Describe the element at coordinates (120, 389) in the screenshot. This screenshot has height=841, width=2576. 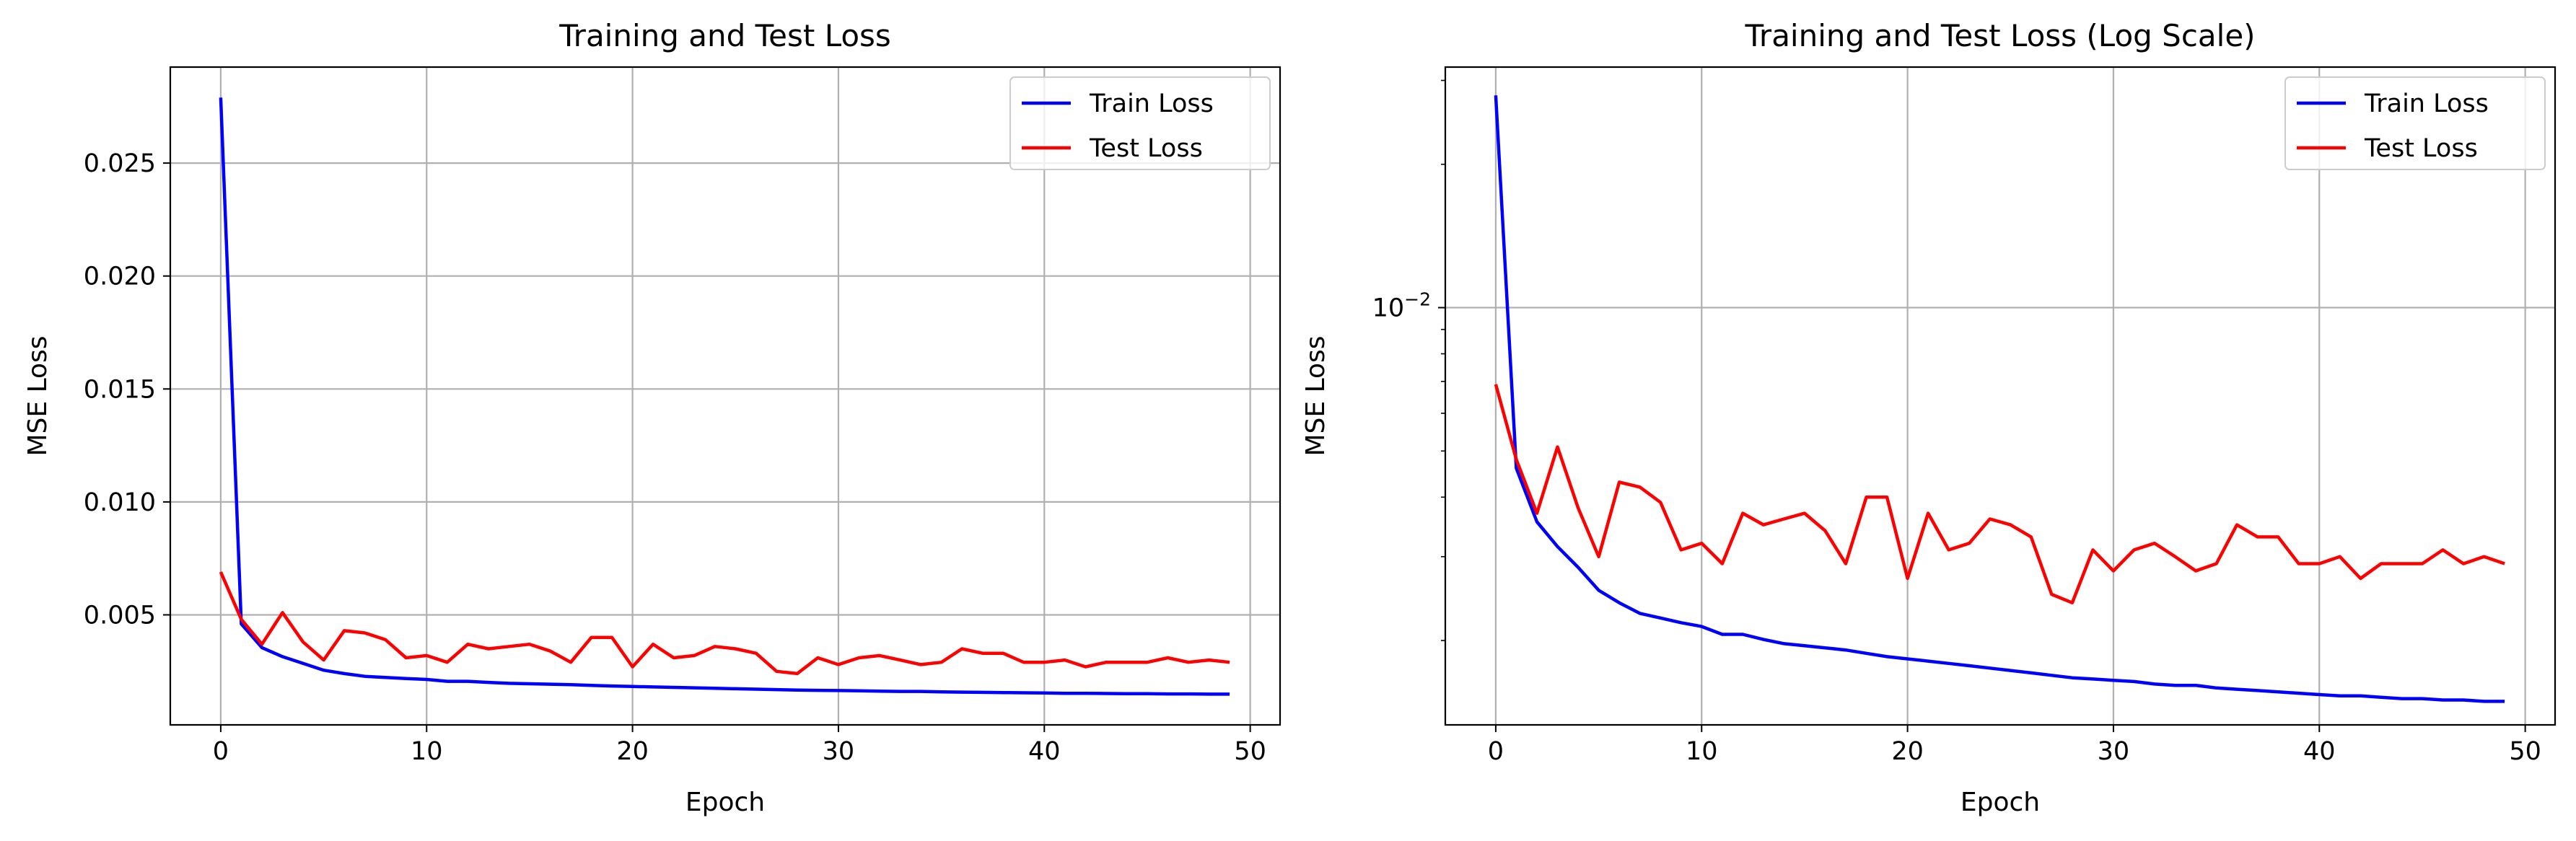
I see `y-tick-label: 0.015` at that location.